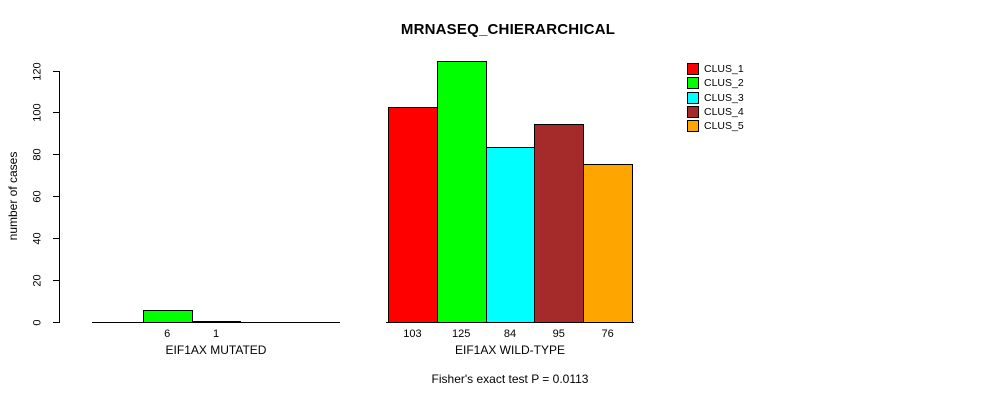 The height and width of the screenshot is (400, 990). What do you see at coordinates (558, 334) in the screenshot?
I see `bar-value-label: 95` at bounding box center [558, 334].